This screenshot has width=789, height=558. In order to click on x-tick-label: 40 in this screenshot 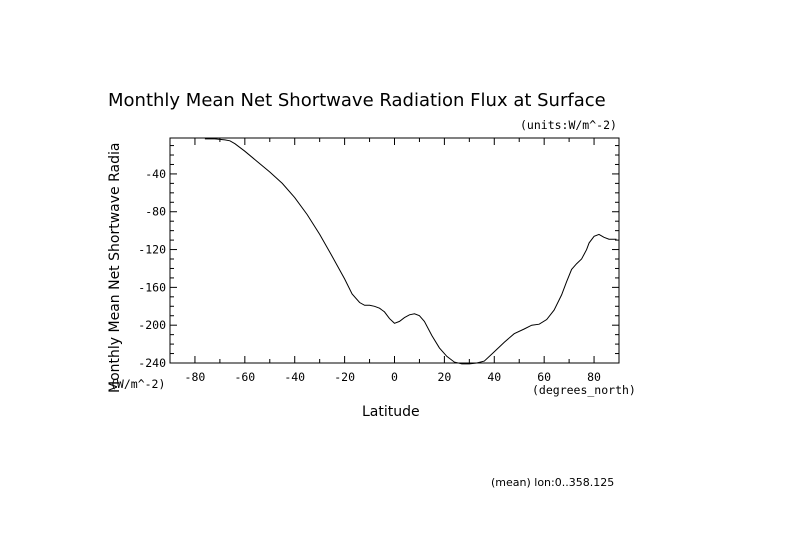, I will do `click(494, 377)`.